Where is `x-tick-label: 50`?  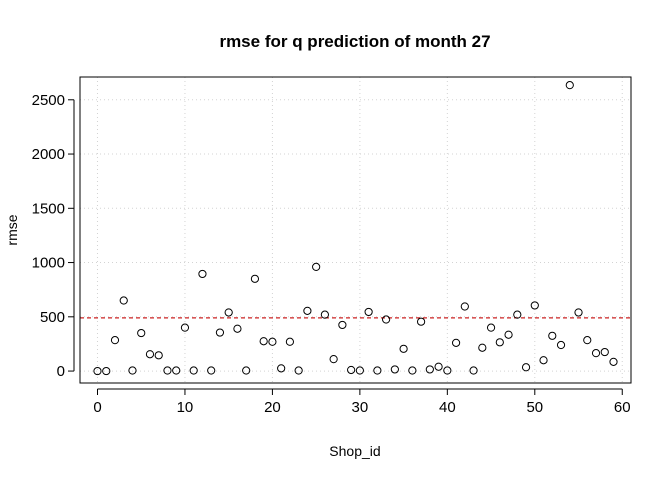
x-tick-label: 50 is located at coordinates (534, 407).